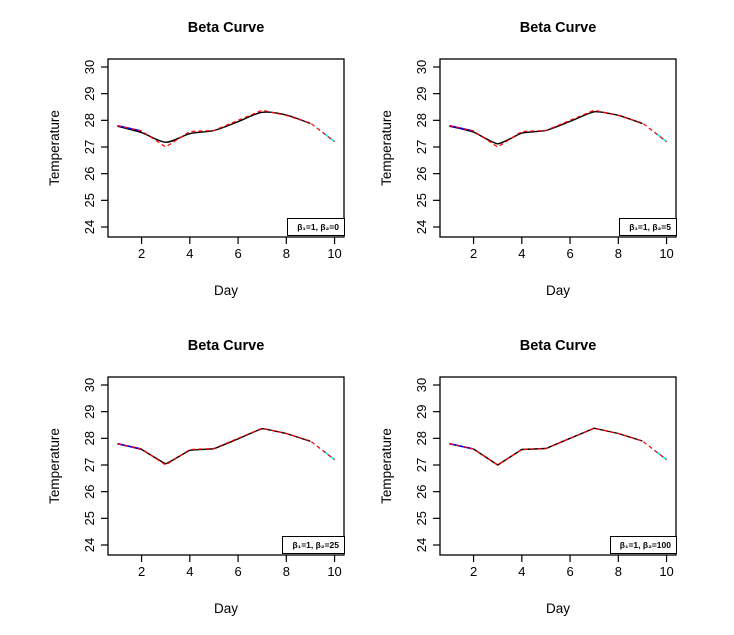 The height and width of the screenshot is (635, 734). I want to click on legend-label: β₁=1, β₂=0, so click(318, 227).